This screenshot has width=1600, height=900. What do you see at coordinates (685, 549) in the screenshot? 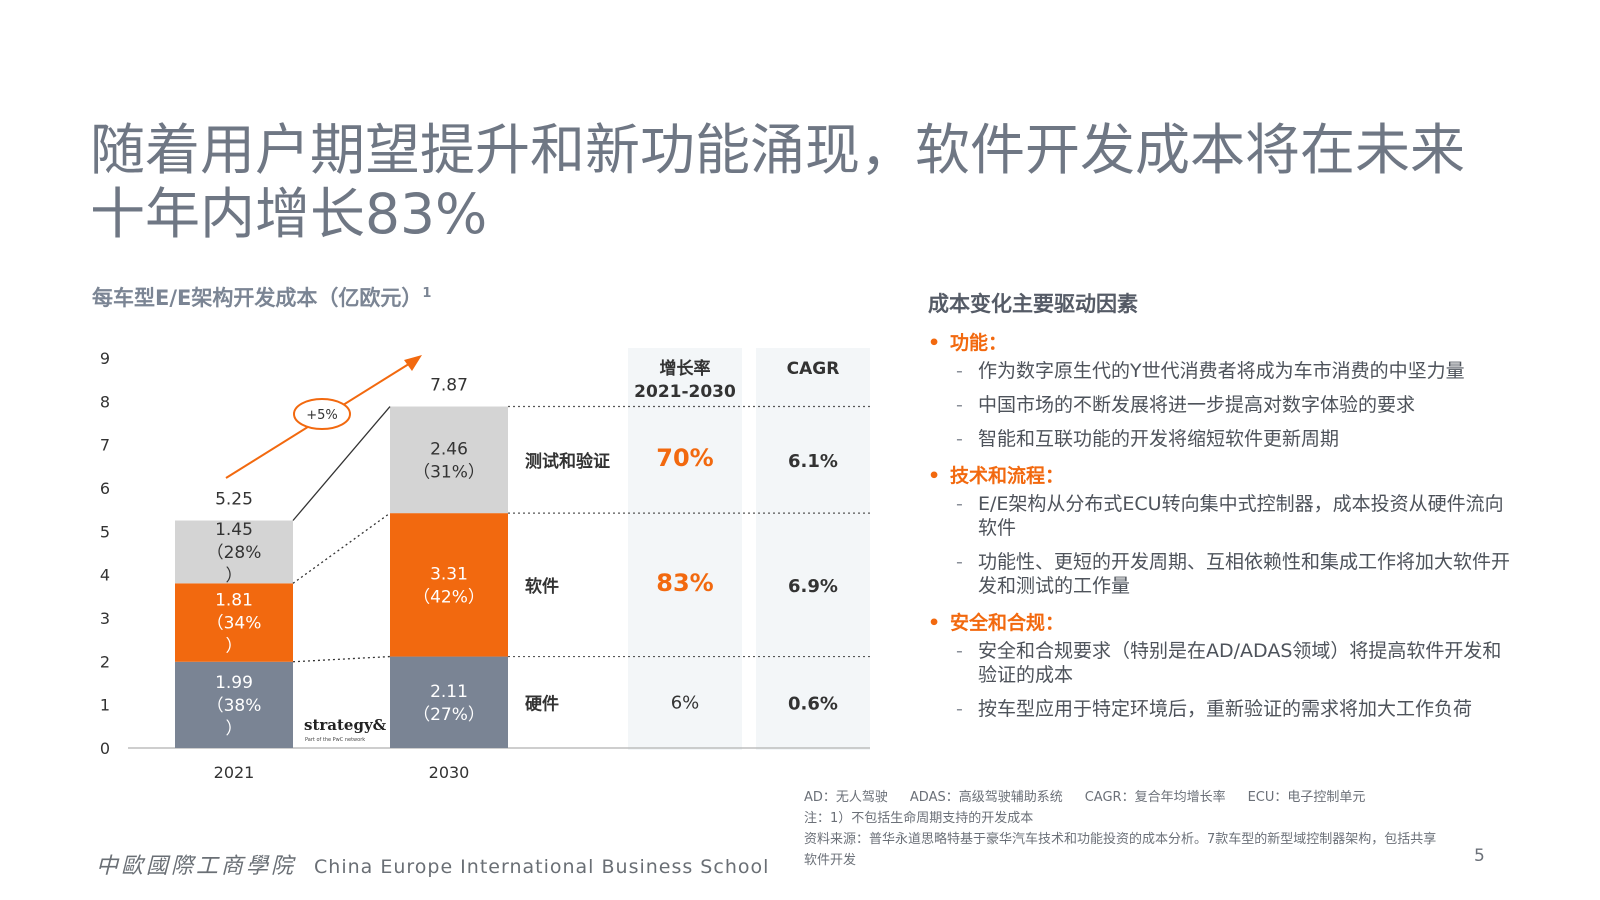
I see `growth-column-bg` at bounding box center [685, 549].